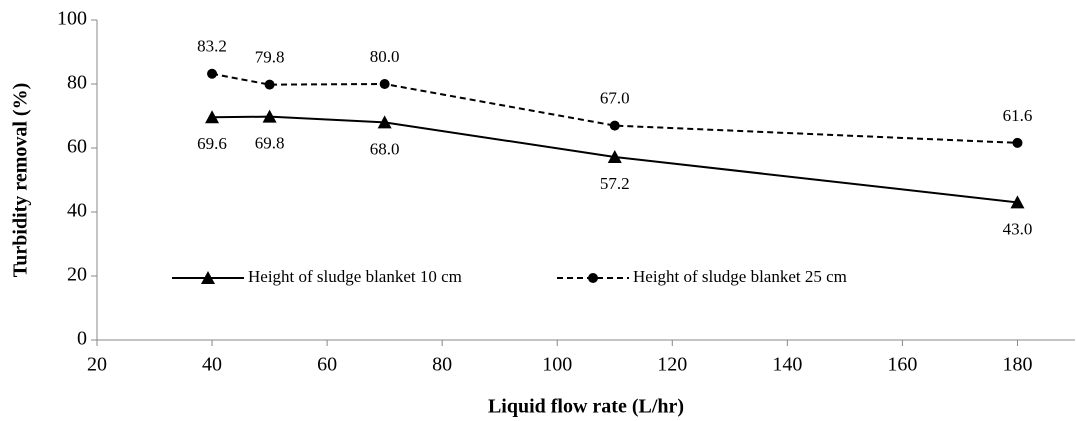  Describe the element at coordinates (672, 365) in the screenshot. I see `x-tick-label: 120` at that location.